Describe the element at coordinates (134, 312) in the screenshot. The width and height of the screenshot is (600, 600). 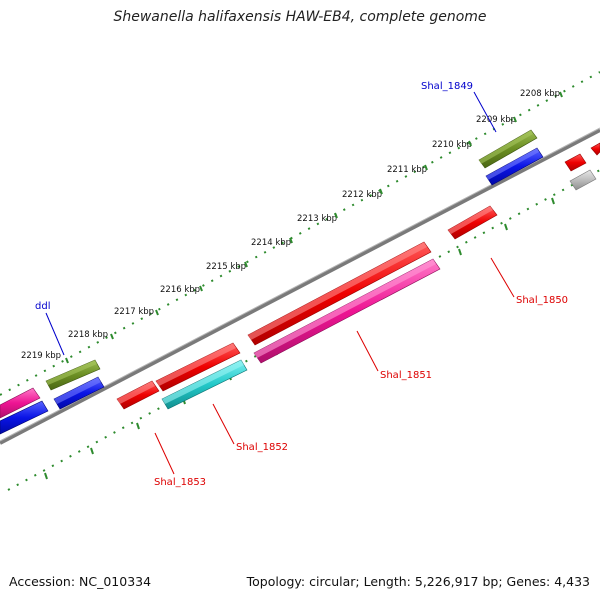
I see `kbp-label-2217: 2217 kbp` at that location.